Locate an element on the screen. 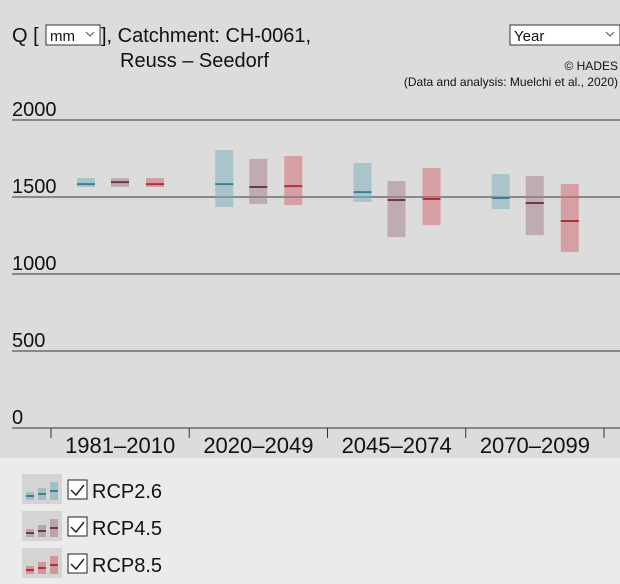  credit: © HADES is located at coordinates (591, 66).